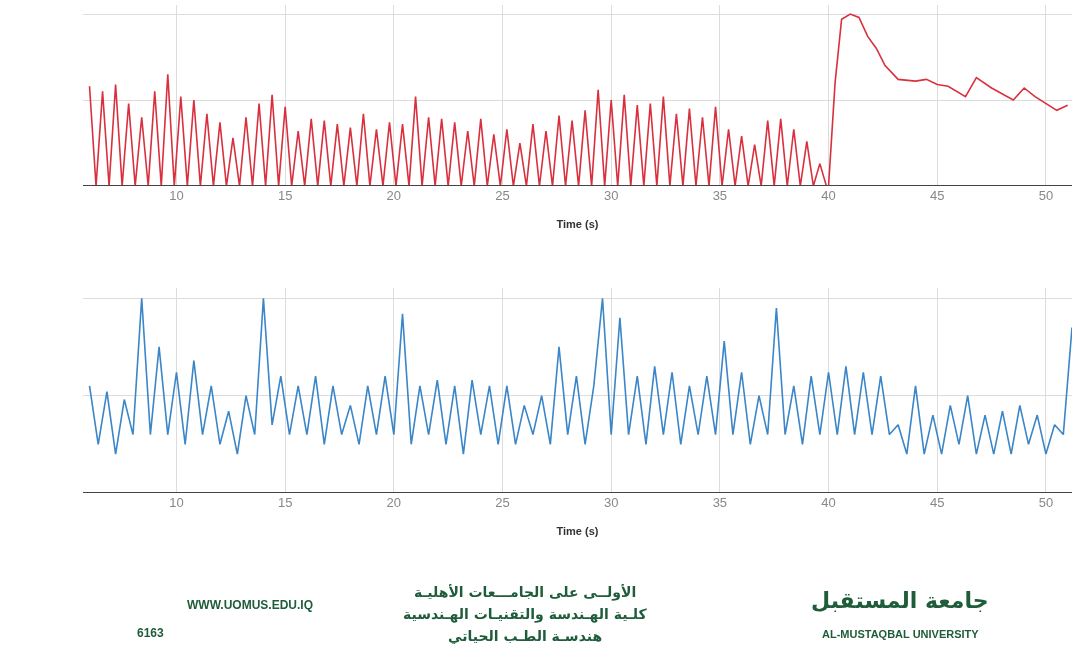 The image size is (1080, 654). Describe the element at coordinates (250, 605) in the screenshot. I see `text: WWW.UOMUS.EDU.IQ` at that location.